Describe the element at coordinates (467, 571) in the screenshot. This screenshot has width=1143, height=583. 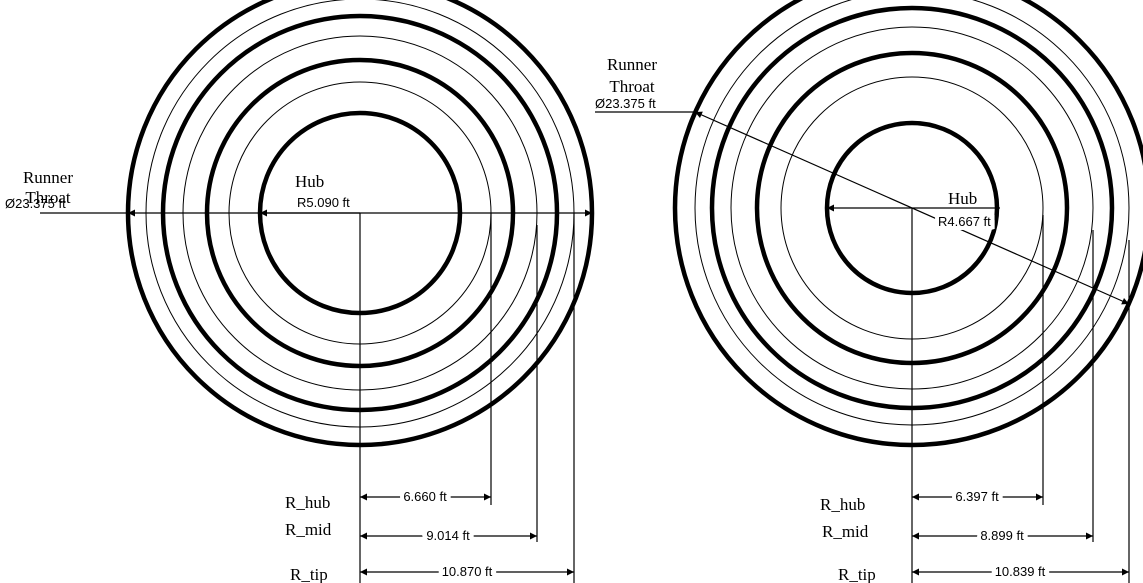
I see `dimension: 10.870 ft` at that location.